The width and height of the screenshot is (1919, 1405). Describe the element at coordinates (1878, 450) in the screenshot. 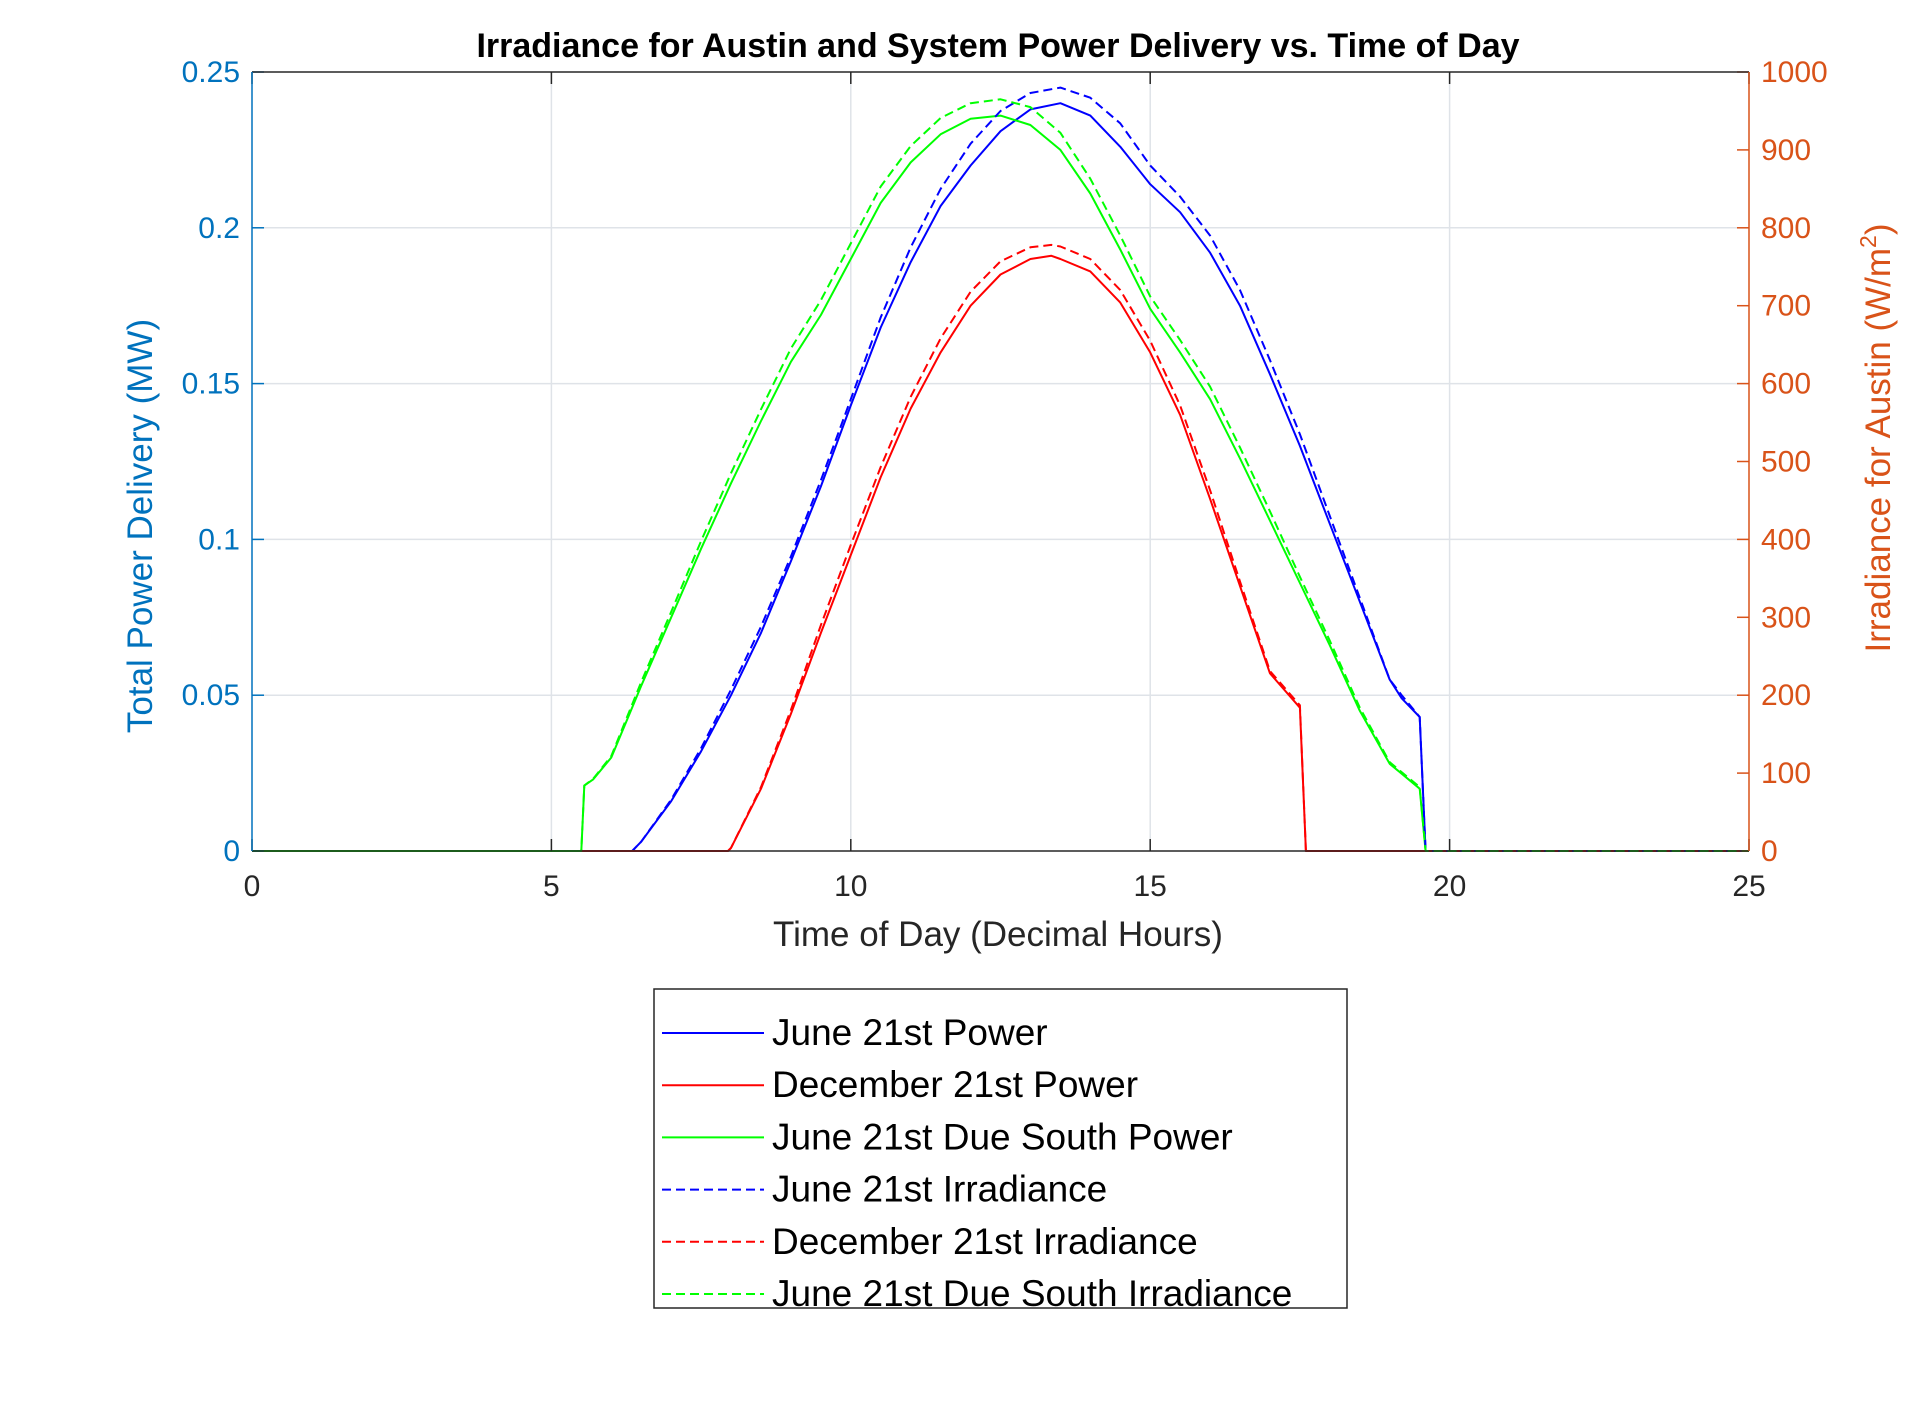

I see `right-axis-label-main: Irradiance for Austin (W/m` at that location.